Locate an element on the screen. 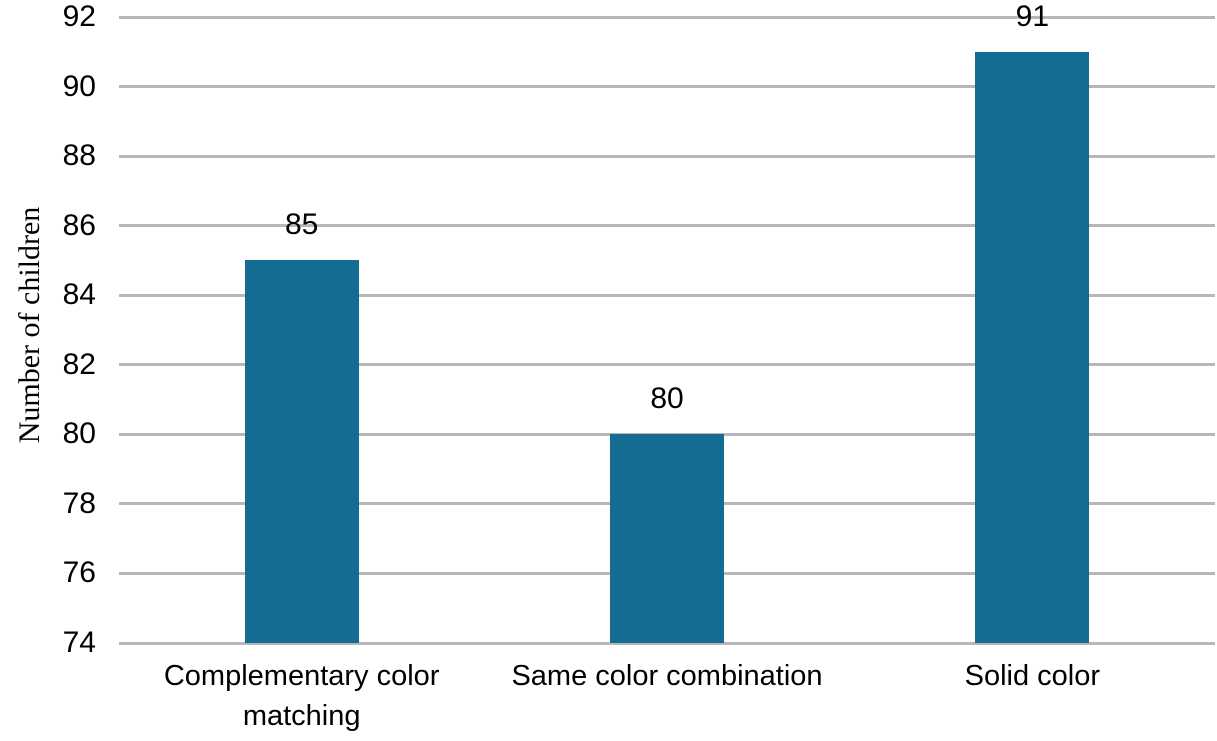  y-tick-label-90: 90 is located at coordinates (79, 86).